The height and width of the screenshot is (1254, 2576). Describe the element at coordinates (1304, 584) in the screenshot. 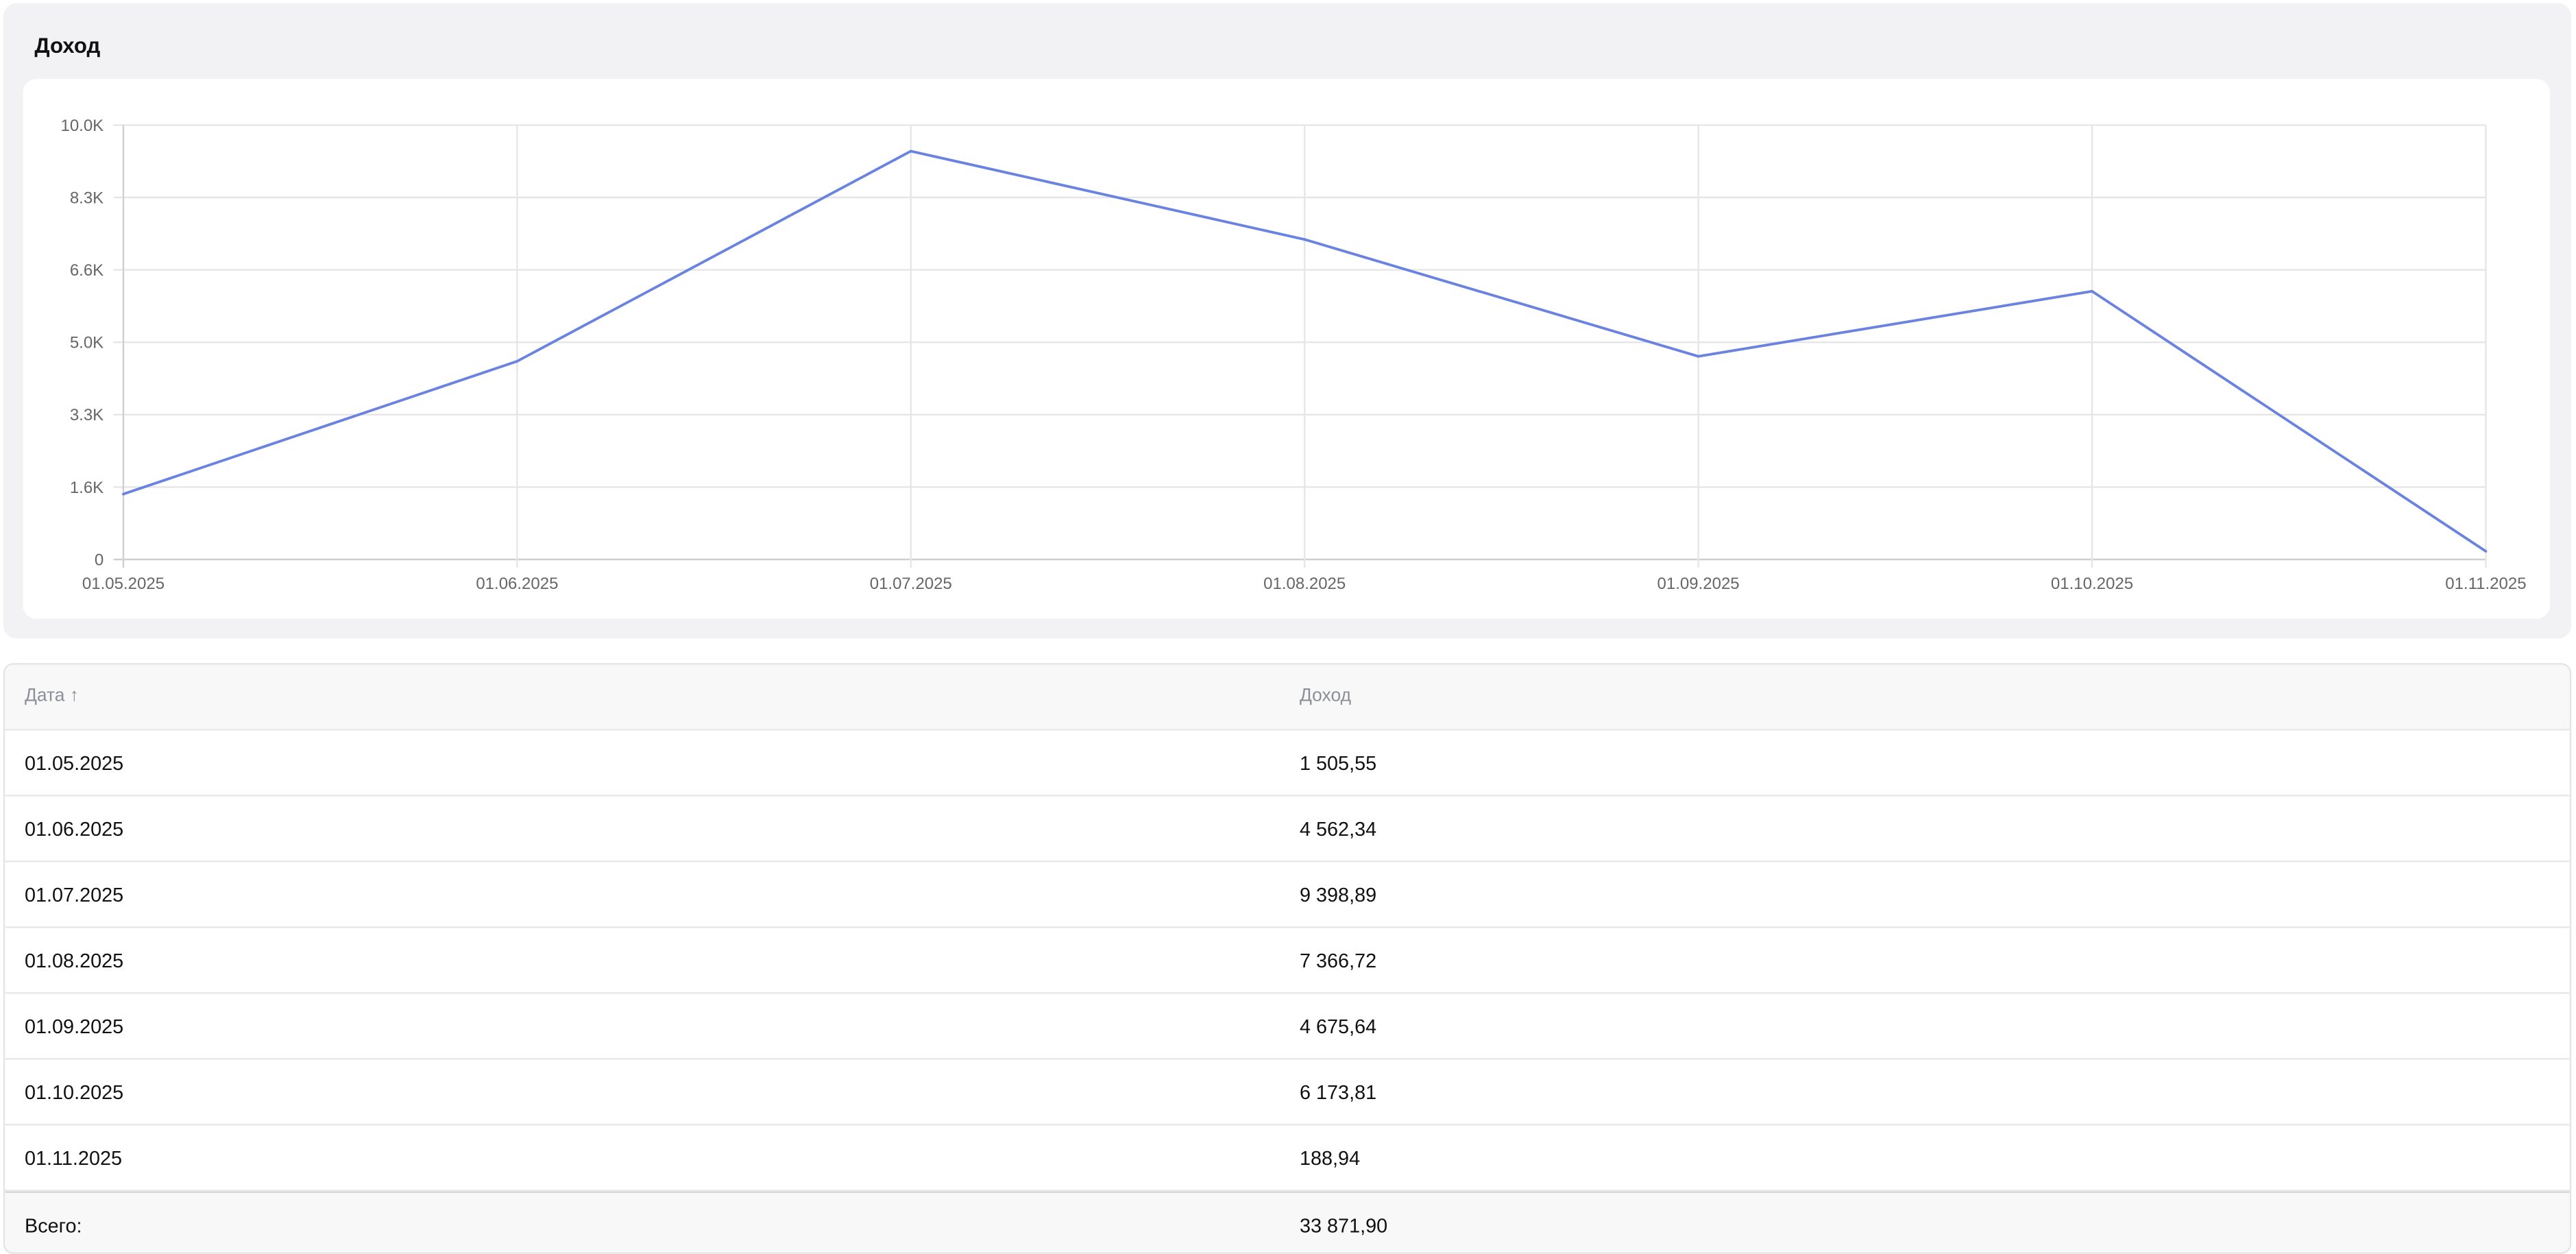

I see `x-tick-label: 01.08.2025` at that location.